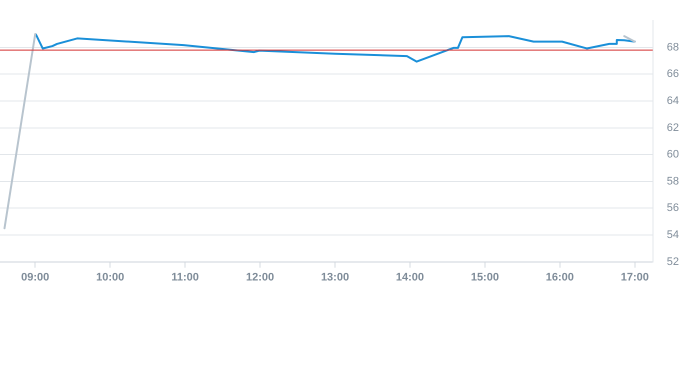  Describe the element at coordinates (634, 277) in the screenshot. I see `x-tick-label: 17:00` at that location.